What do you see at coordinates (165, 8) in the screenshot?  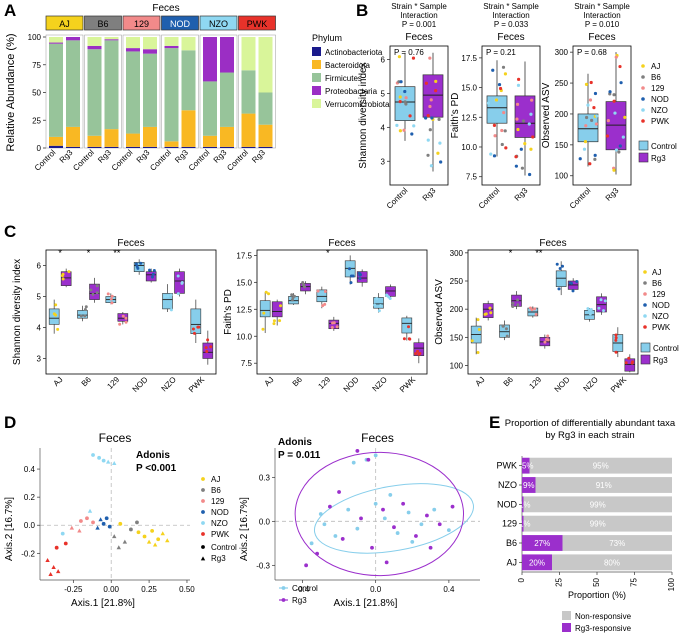 I see `panel-a-title: Feces` at bounding box center [165, 8].